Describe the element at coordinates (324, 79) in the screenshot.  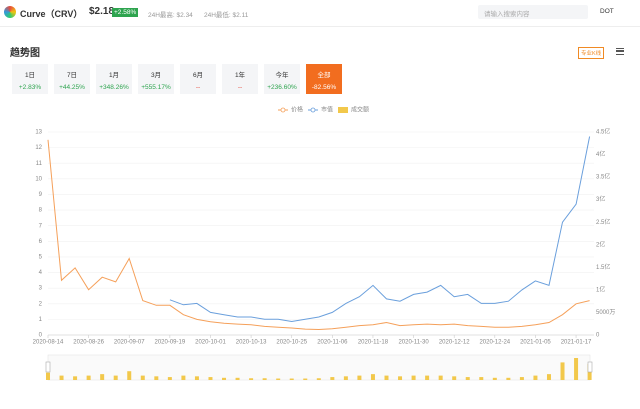
I see `period-tab: 全部 -82.56%` at that location.